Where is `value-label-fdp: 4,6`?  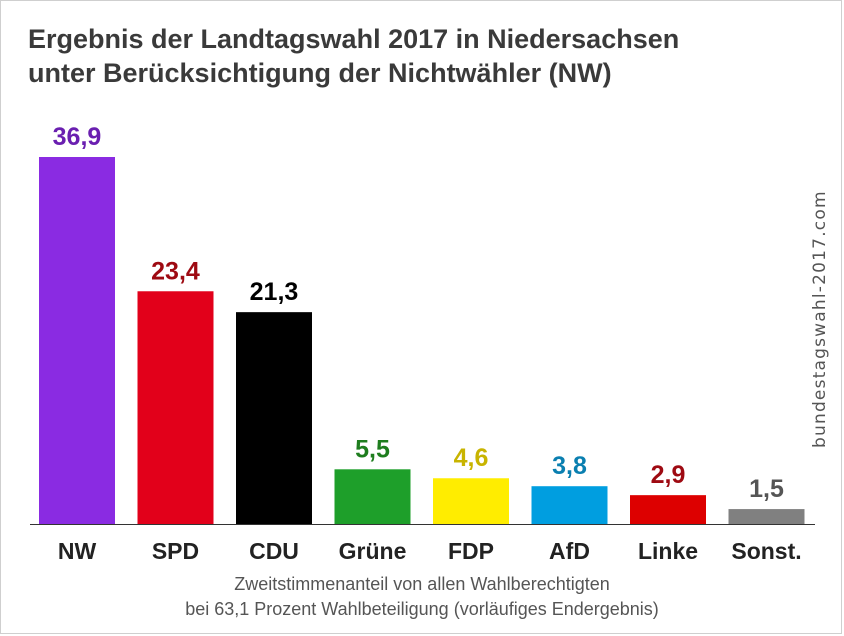
value-label-fdp: 4,6 is located at coordinates (471, 458).